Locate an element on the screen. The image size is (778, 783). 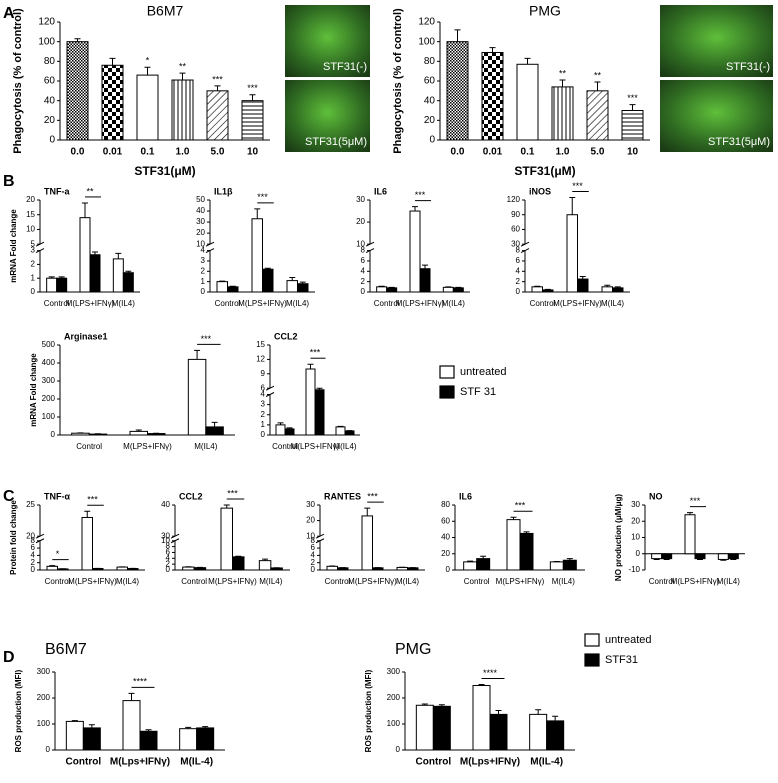
y-axis-label: ROS production (MFI) is located at coordinates (18, 710).